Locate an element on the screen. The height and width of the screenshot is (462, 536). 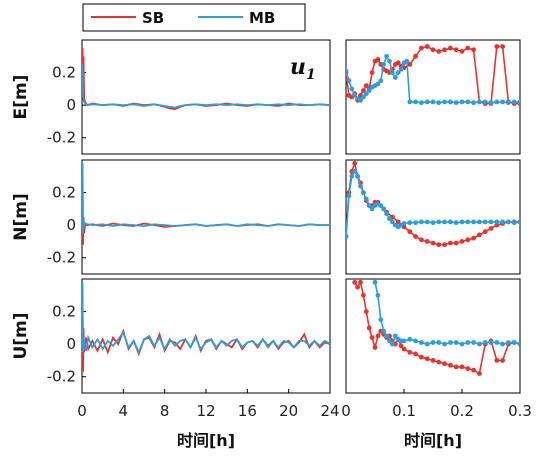
y-axis-label-n: N[m] is located at coordinates (21, 216).